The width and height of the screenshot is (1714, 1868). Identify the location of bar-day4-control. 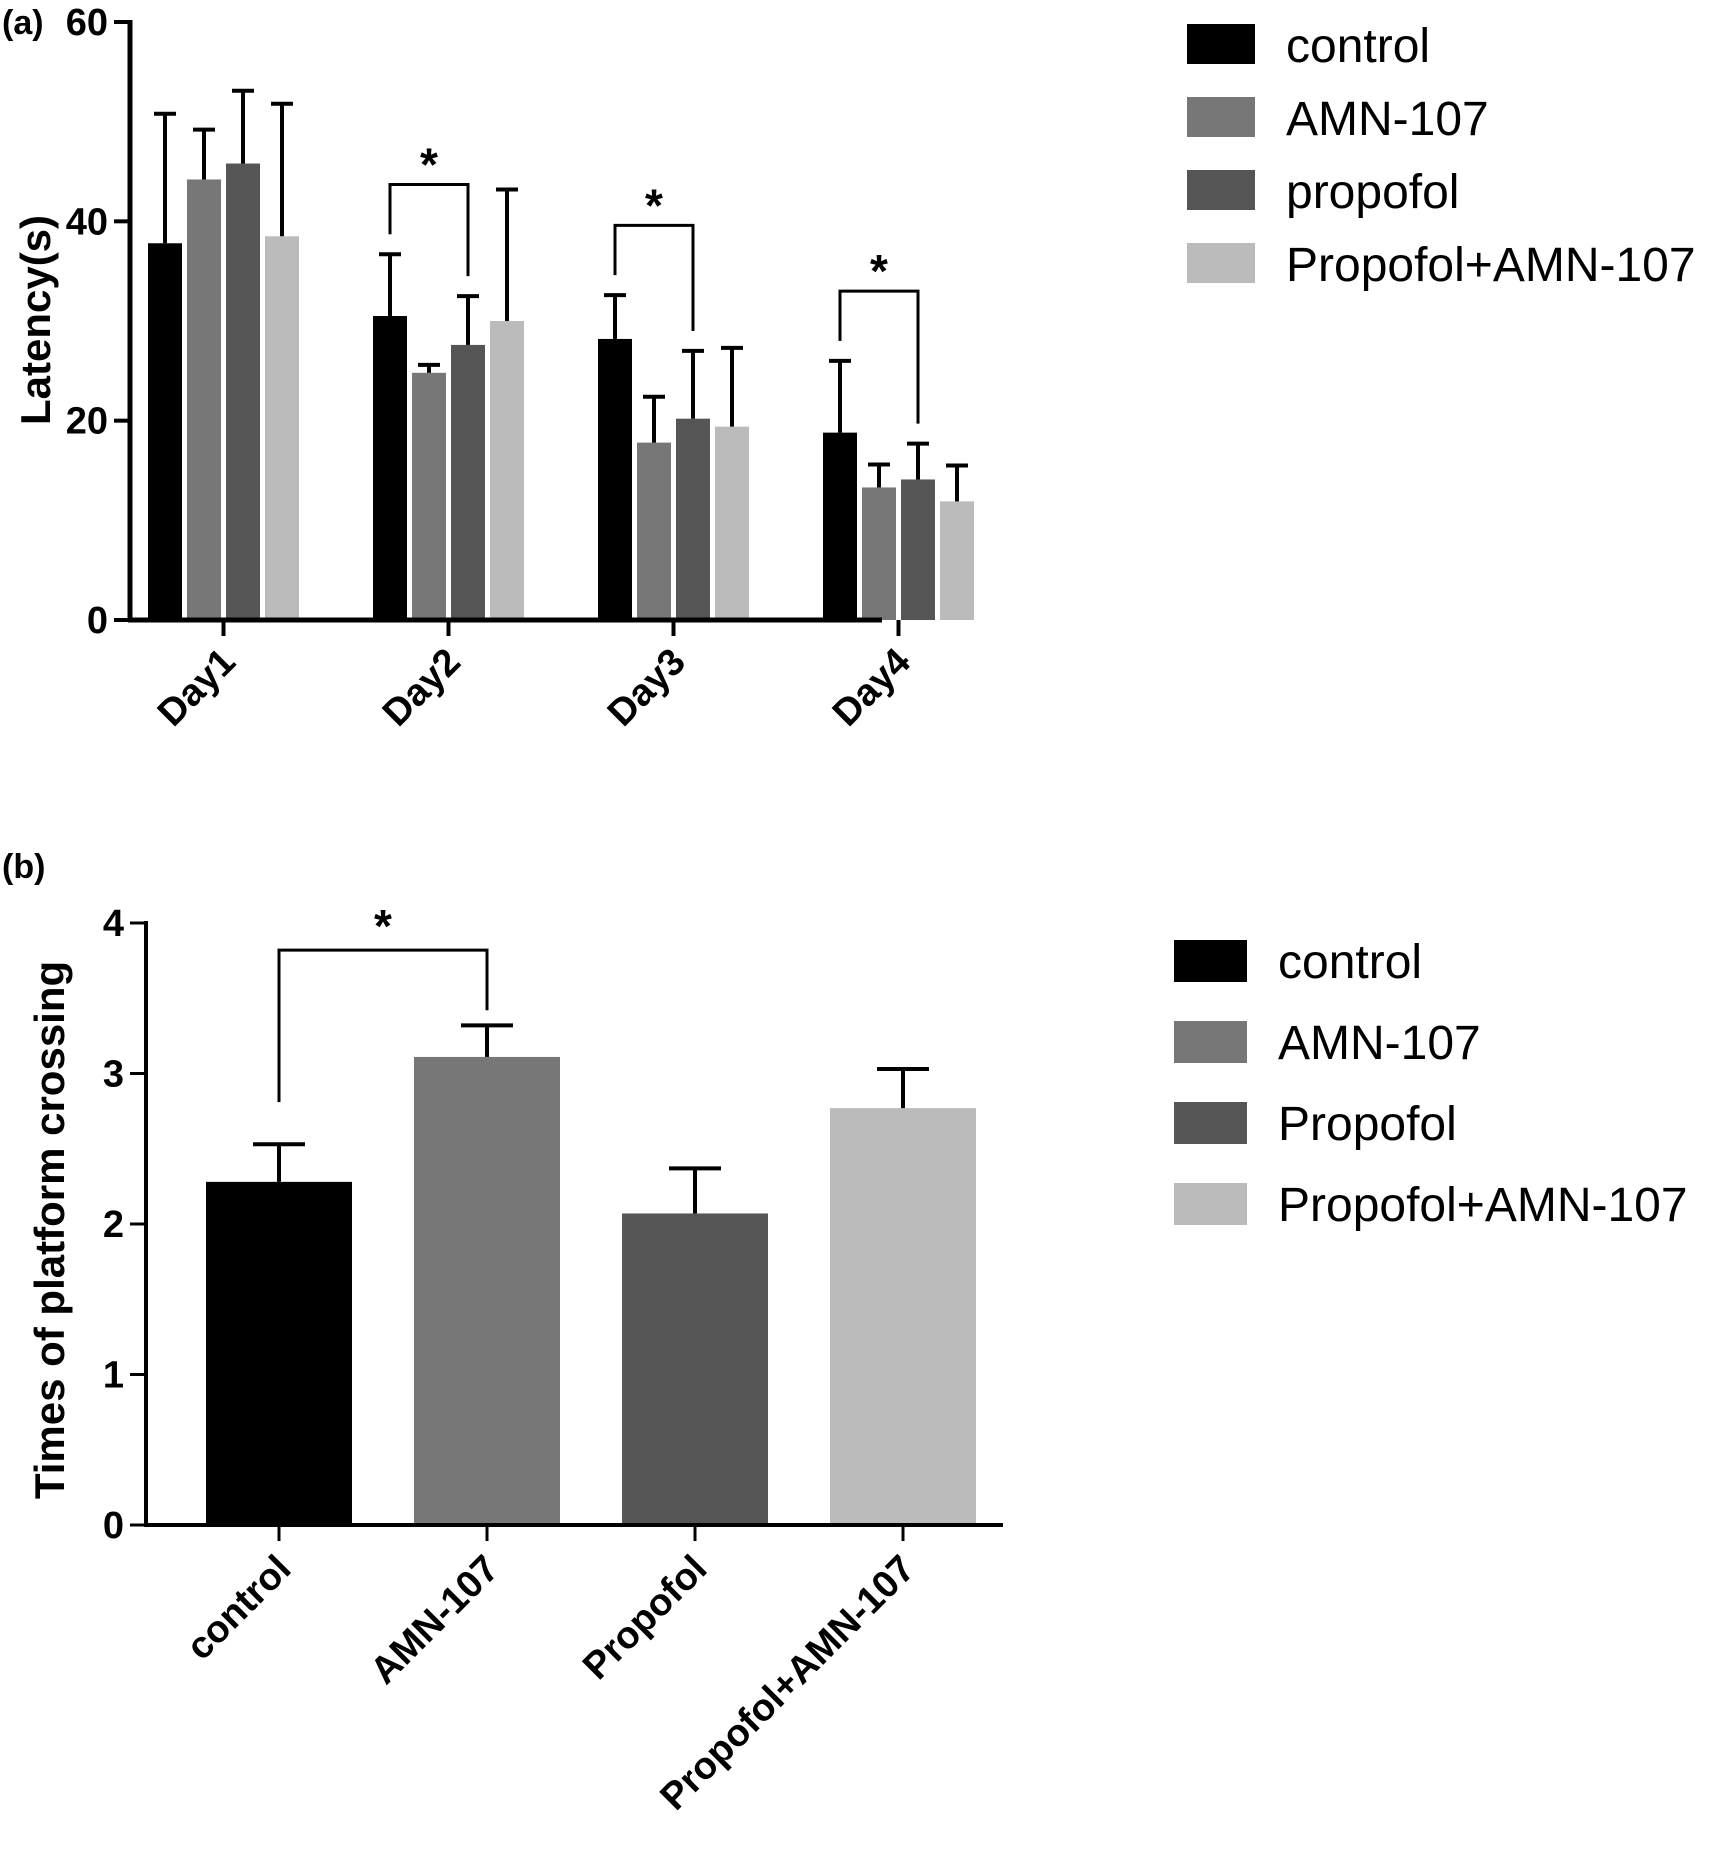
(840, 526).